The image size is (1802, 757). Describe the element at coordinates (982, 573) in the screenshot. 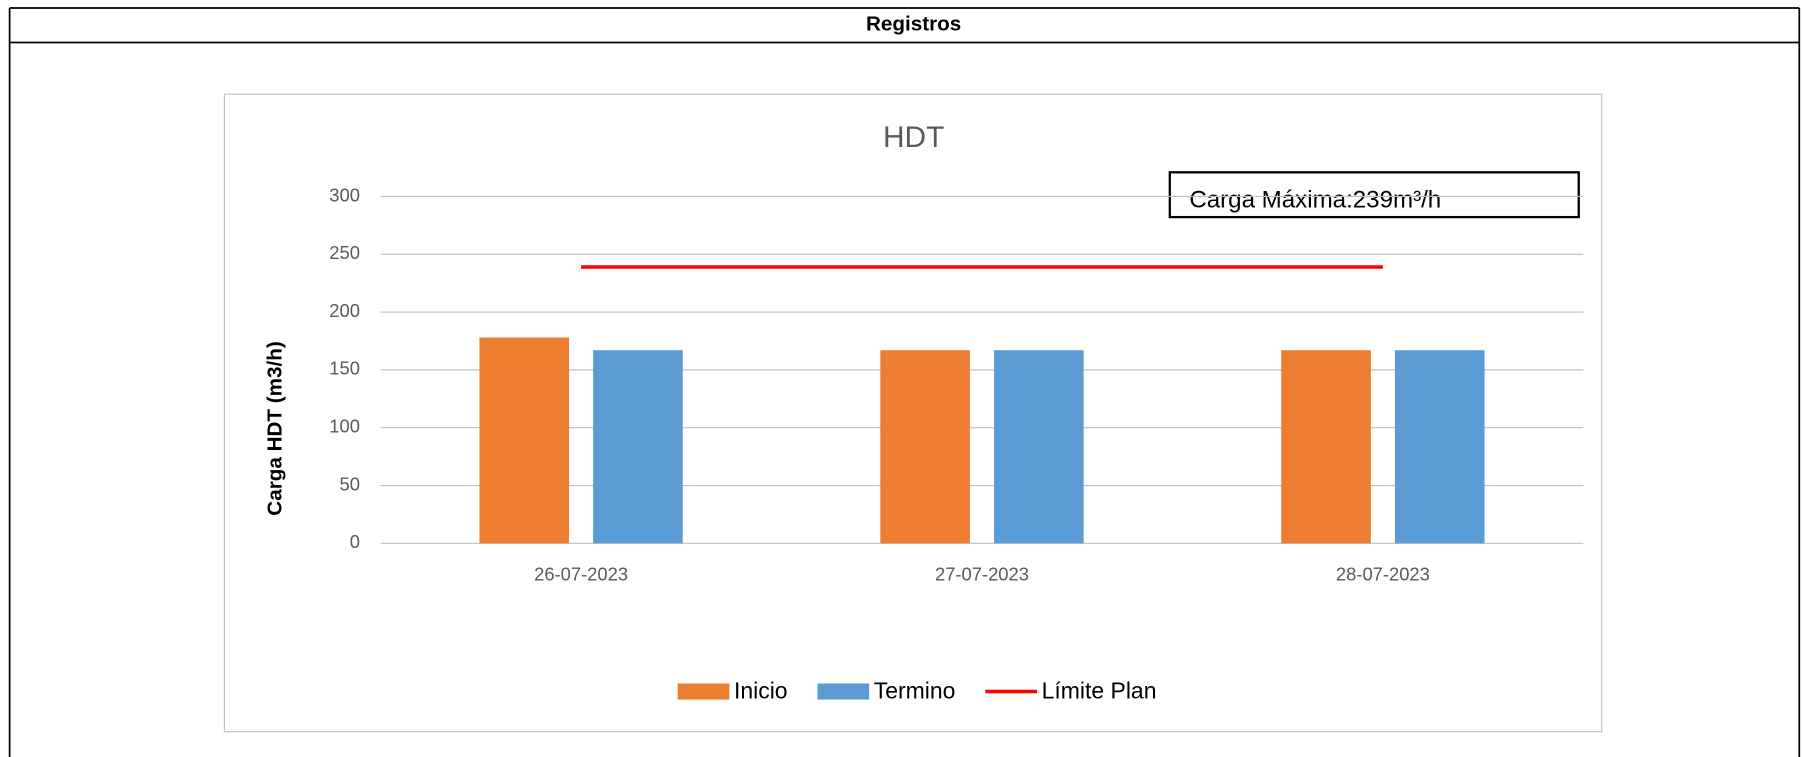

I see `x-tick-label: 27-07-2023` at that location.